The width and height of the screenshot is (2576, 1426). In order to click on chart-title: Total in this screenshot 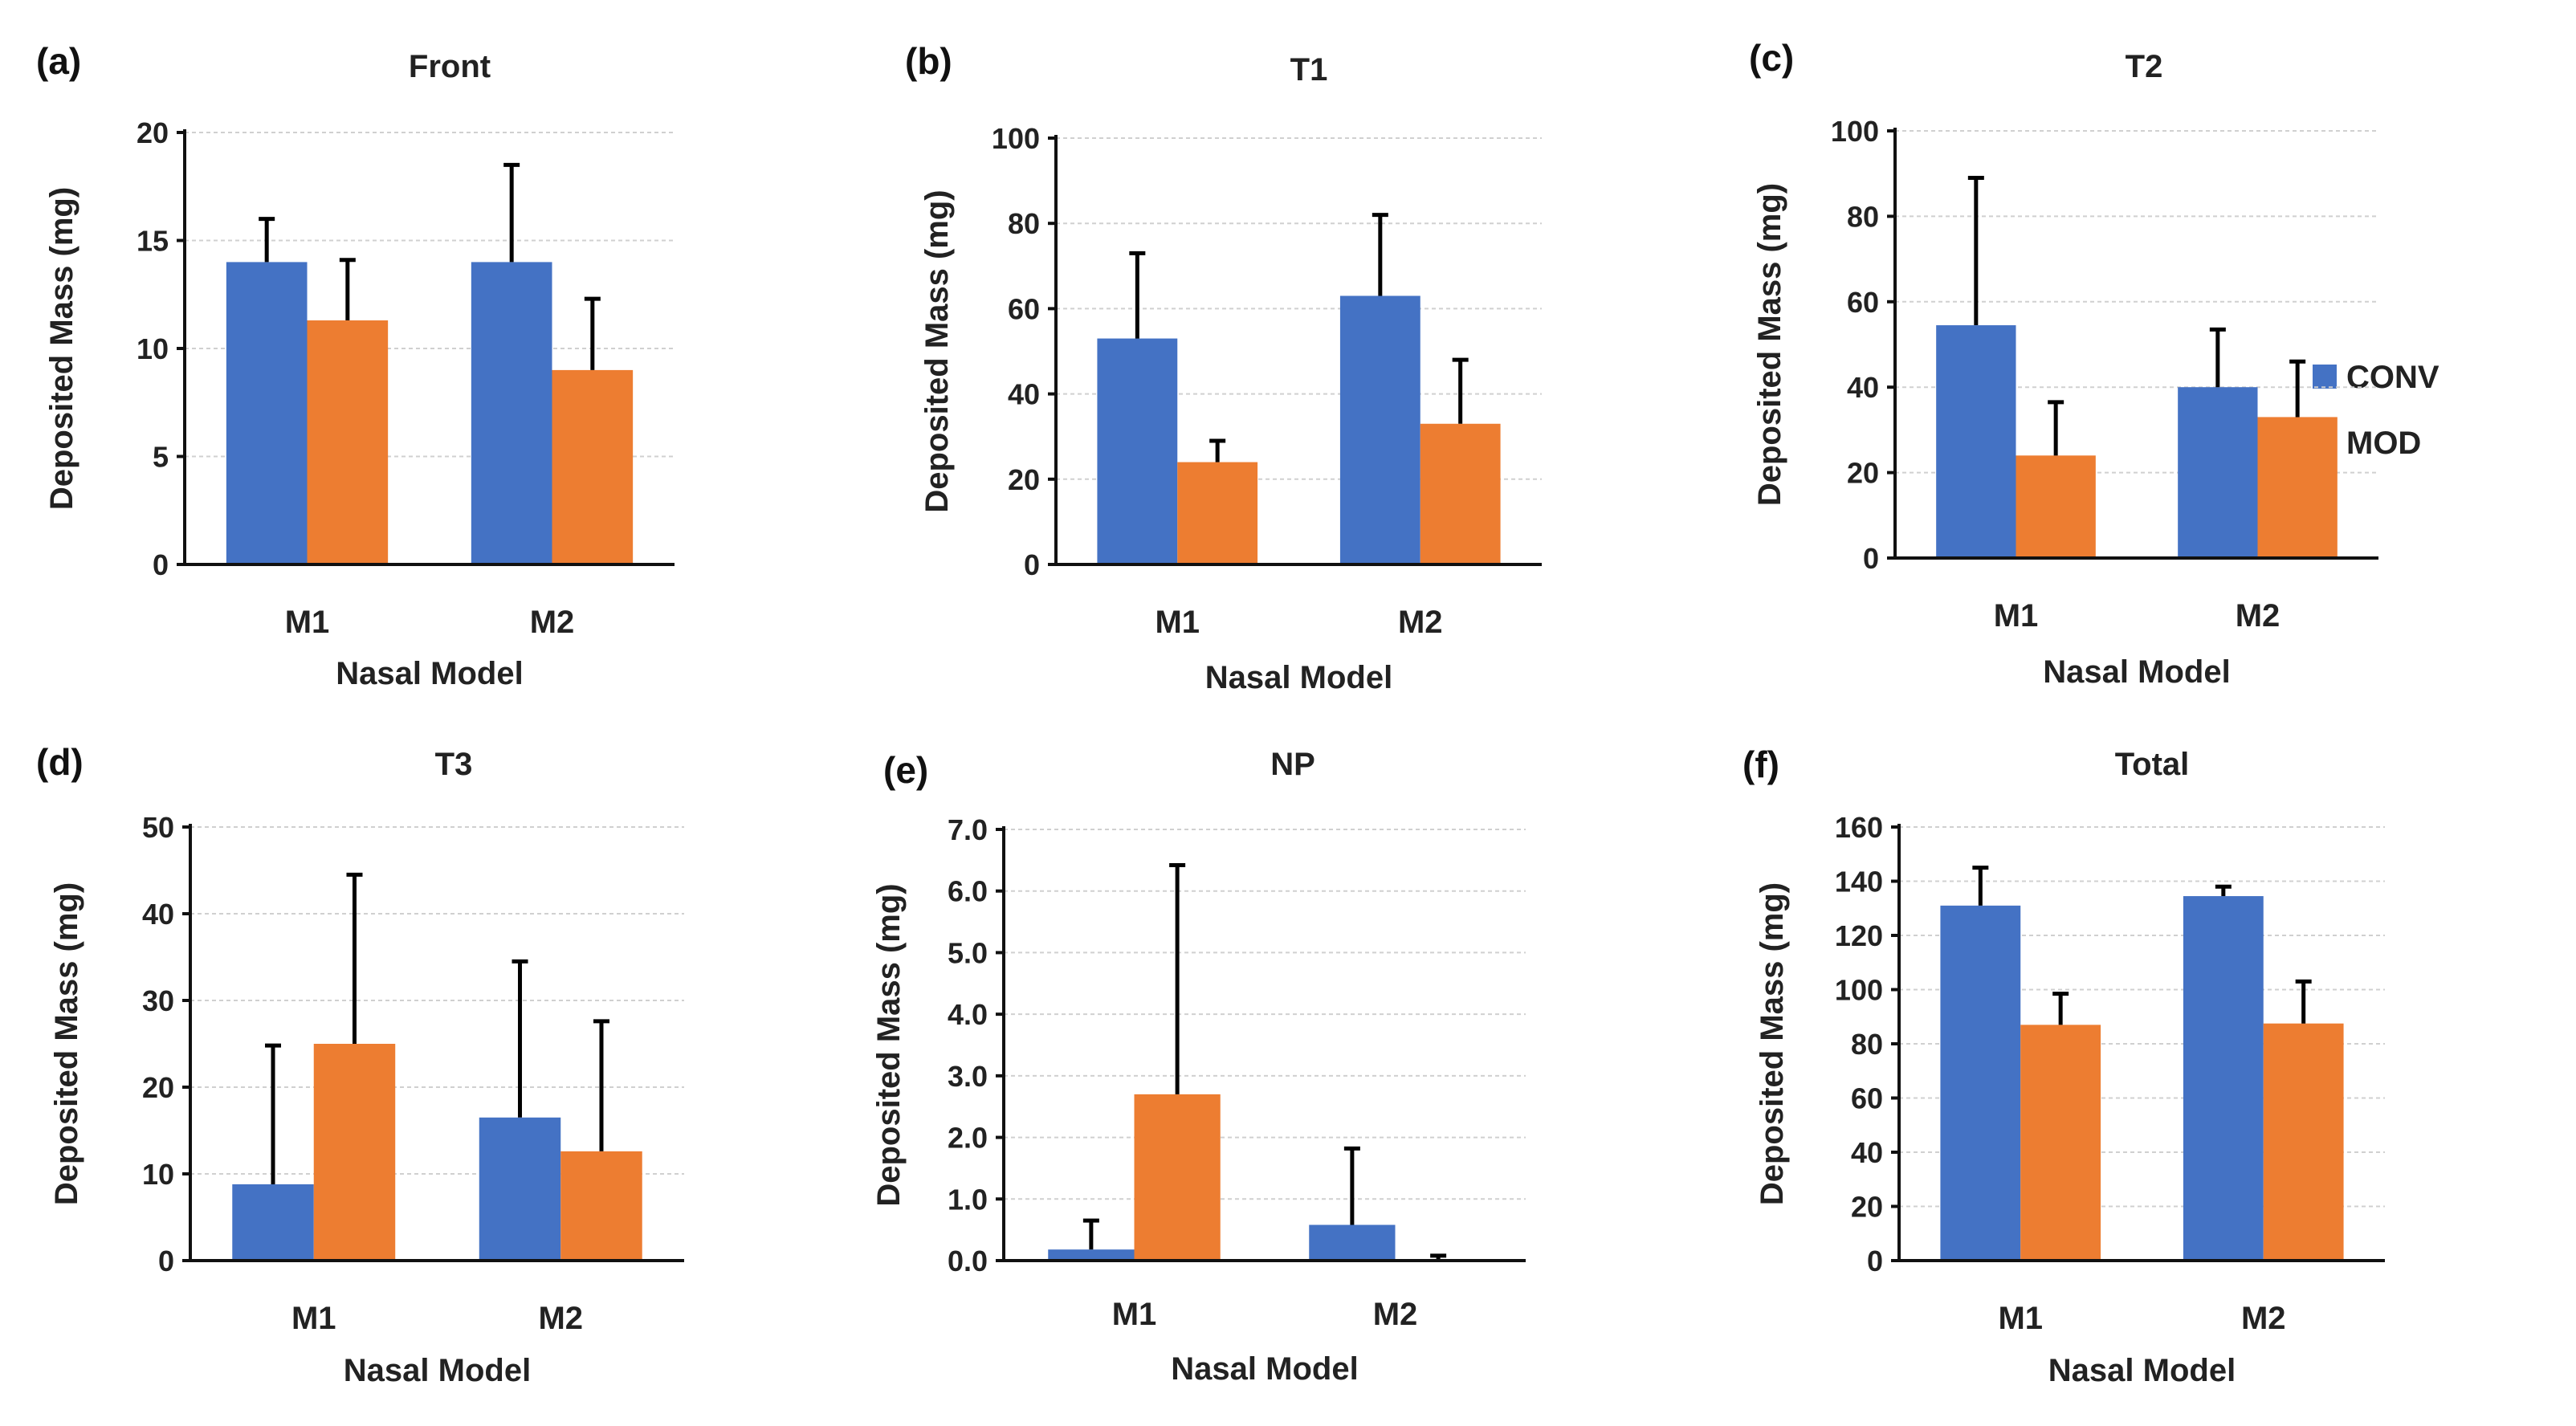, I will do `click(2152, 764)`.